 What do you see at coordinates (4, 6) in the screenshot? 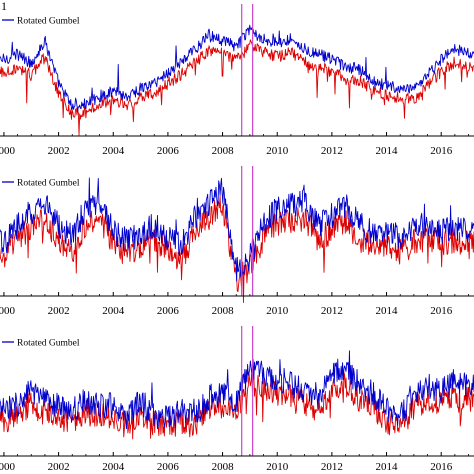
I see `panel-label: 1` at bounding box center [4, 6].